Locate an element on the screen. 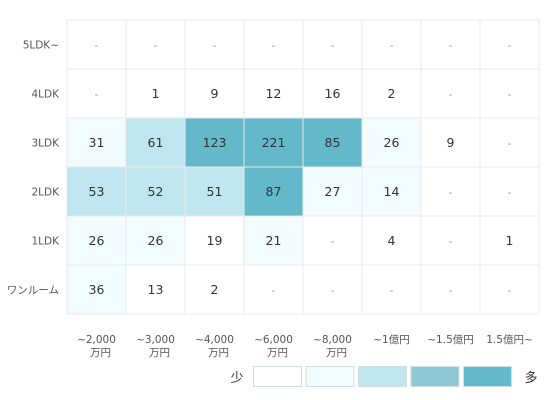 The width and height of the screenshot is (553, 400). heatmap-cell-r3-c2 is located at coordinates (214, 191).